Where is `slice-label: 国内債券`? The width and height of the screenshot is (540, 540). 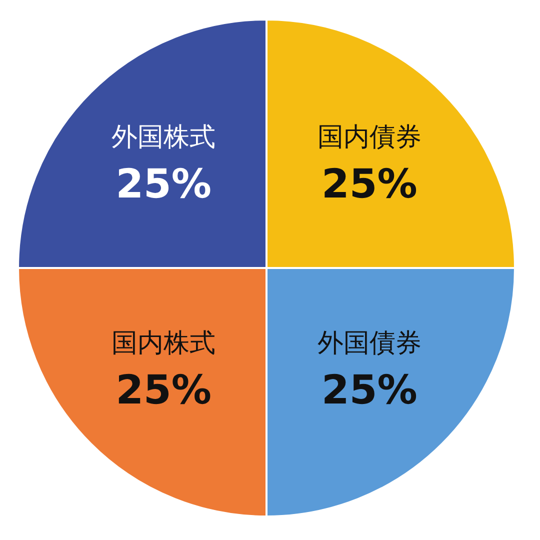 slice-label: 国内債券 is located at coordinates (369, 137).